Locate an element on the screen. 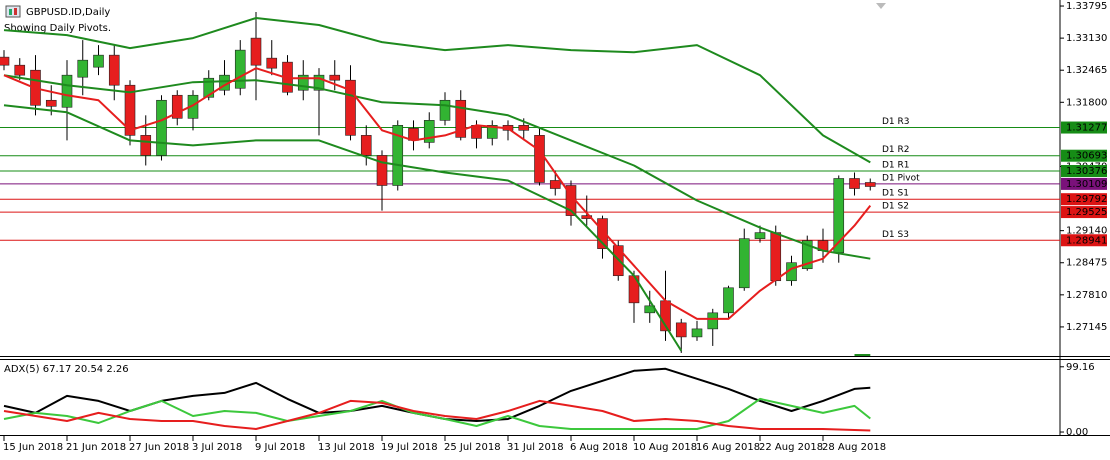  pivot-label: D1 R3 is located at coordinates (896, 122).